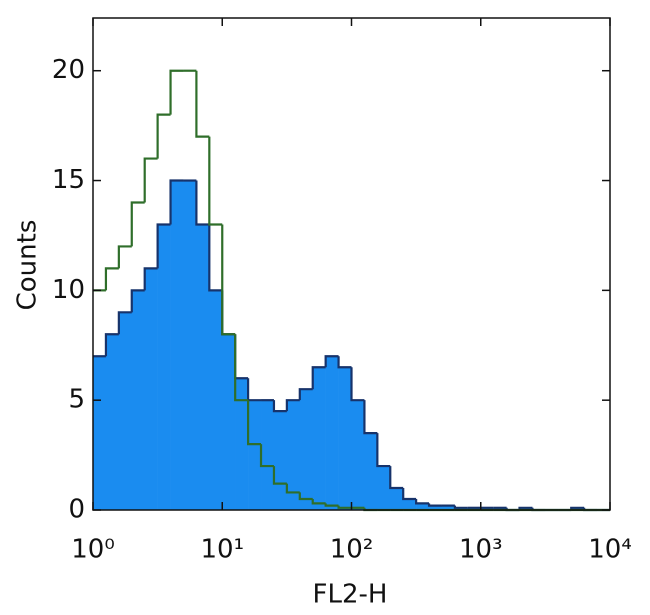  Describe the element at coordinates (610, 550) in the screenshot. I see `x-tick-label: 10⁴` at that location.